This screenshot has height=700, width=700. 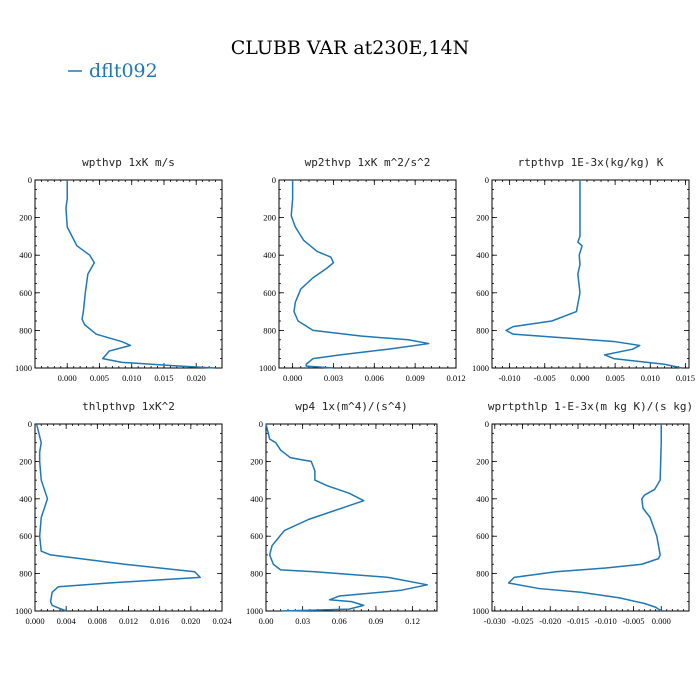 I want to click on x-tick-label: 0.024, so click(x=222, y=621).